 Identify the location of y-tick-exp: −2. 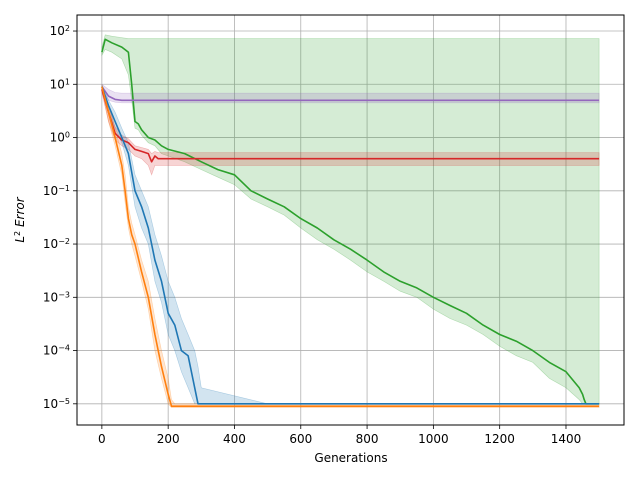
(64, 241).